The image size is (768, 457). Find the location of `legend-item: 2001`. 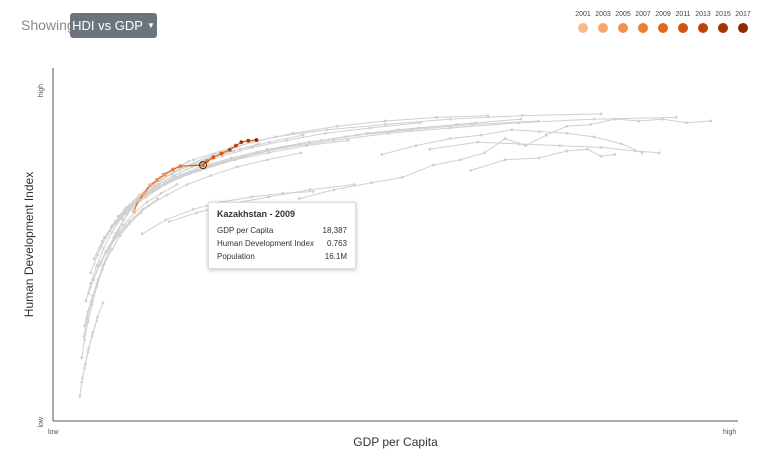

legend-item: 2001 is located at coordinates (583, 21).